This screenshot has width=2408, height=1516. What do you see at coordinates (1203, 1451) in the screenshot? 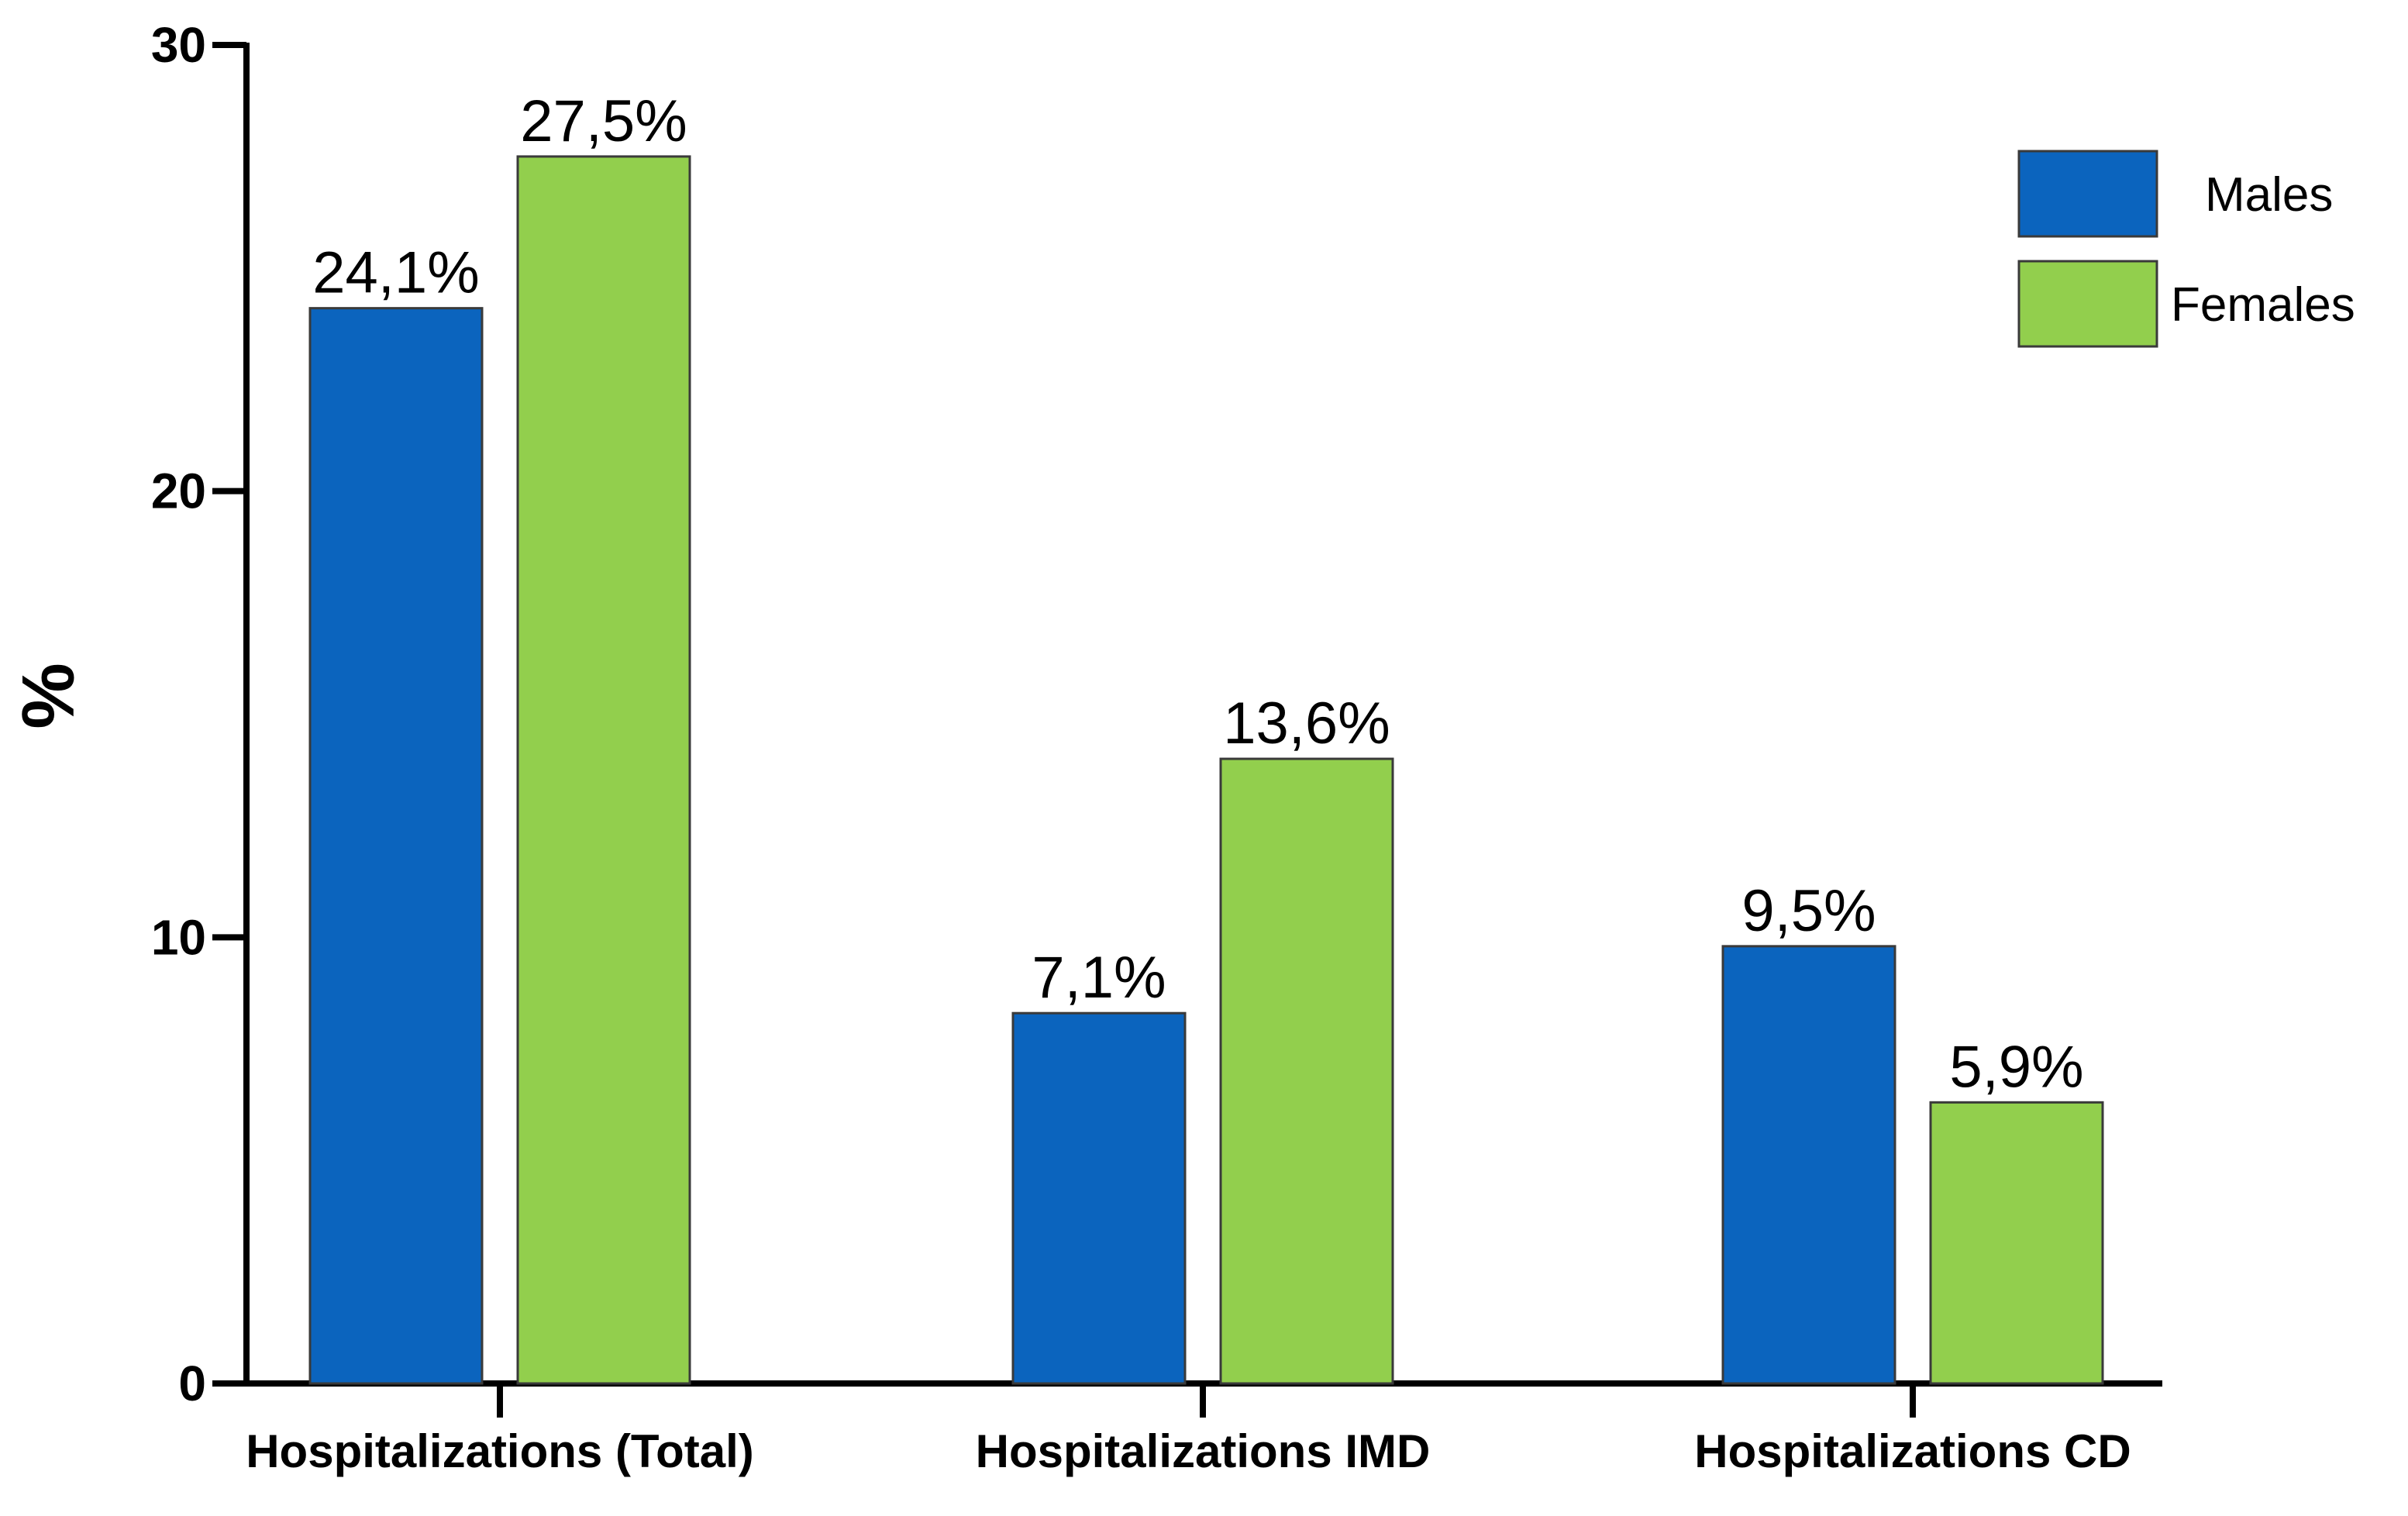
I see `category-label: Hospitalizations IMD` at bounding box center [1203, 1451].